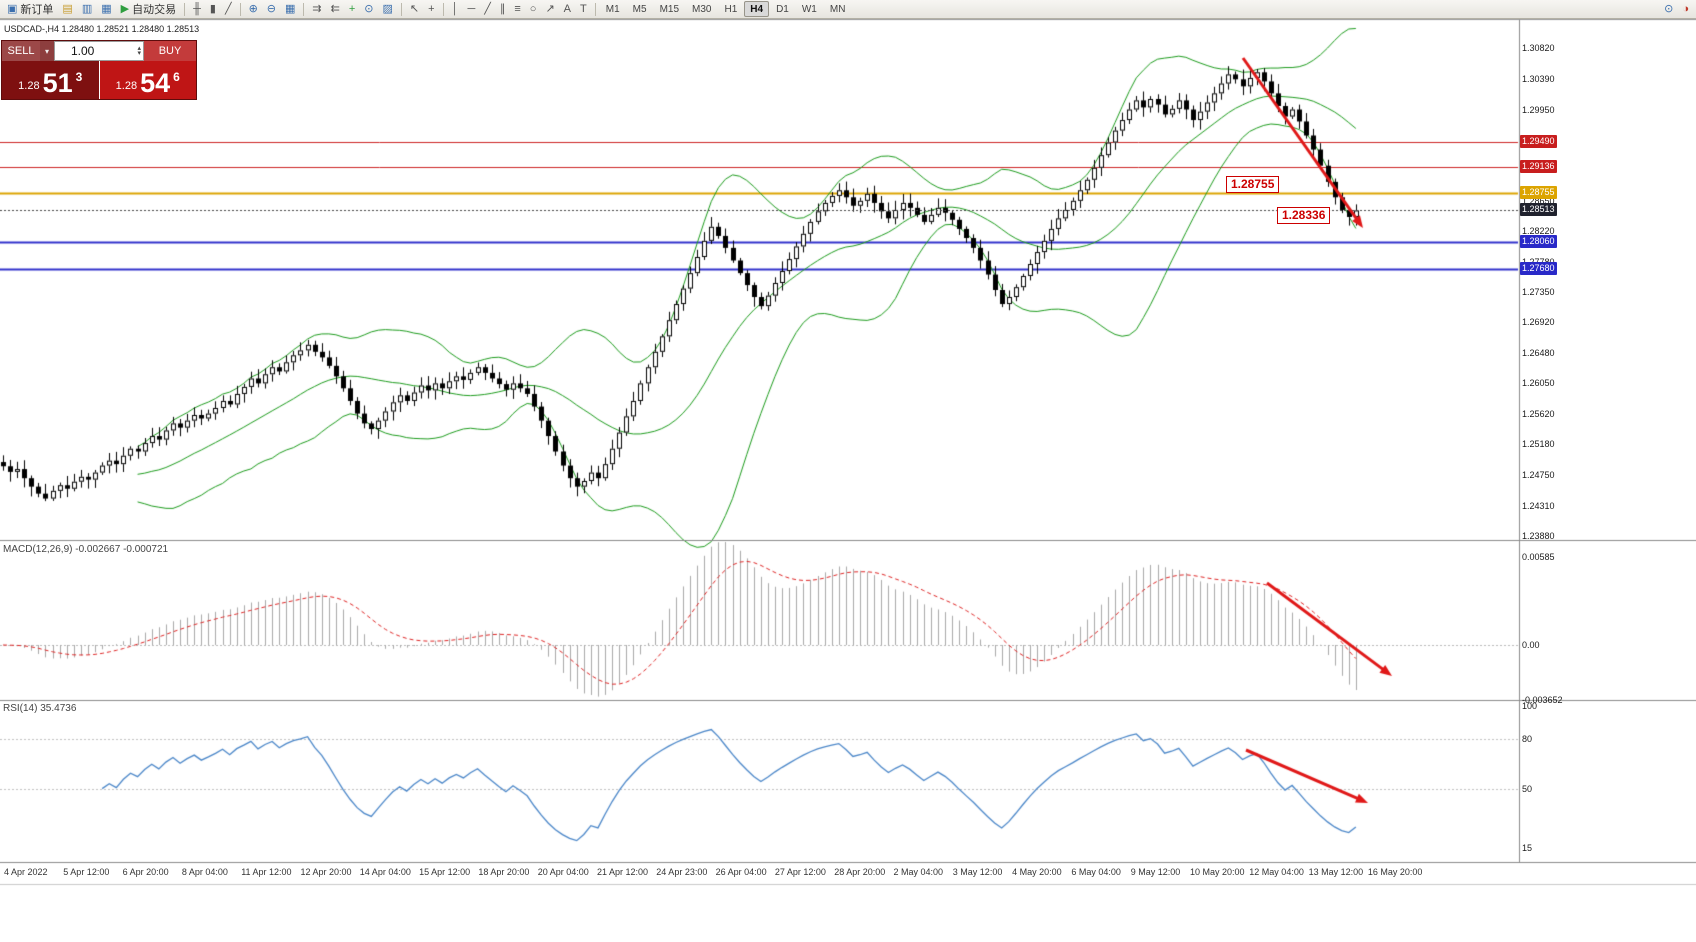 The width and height of the screenshot is (1696, 942). I want to click on equidistant-channel-icon: ∥, so click(503, 9).